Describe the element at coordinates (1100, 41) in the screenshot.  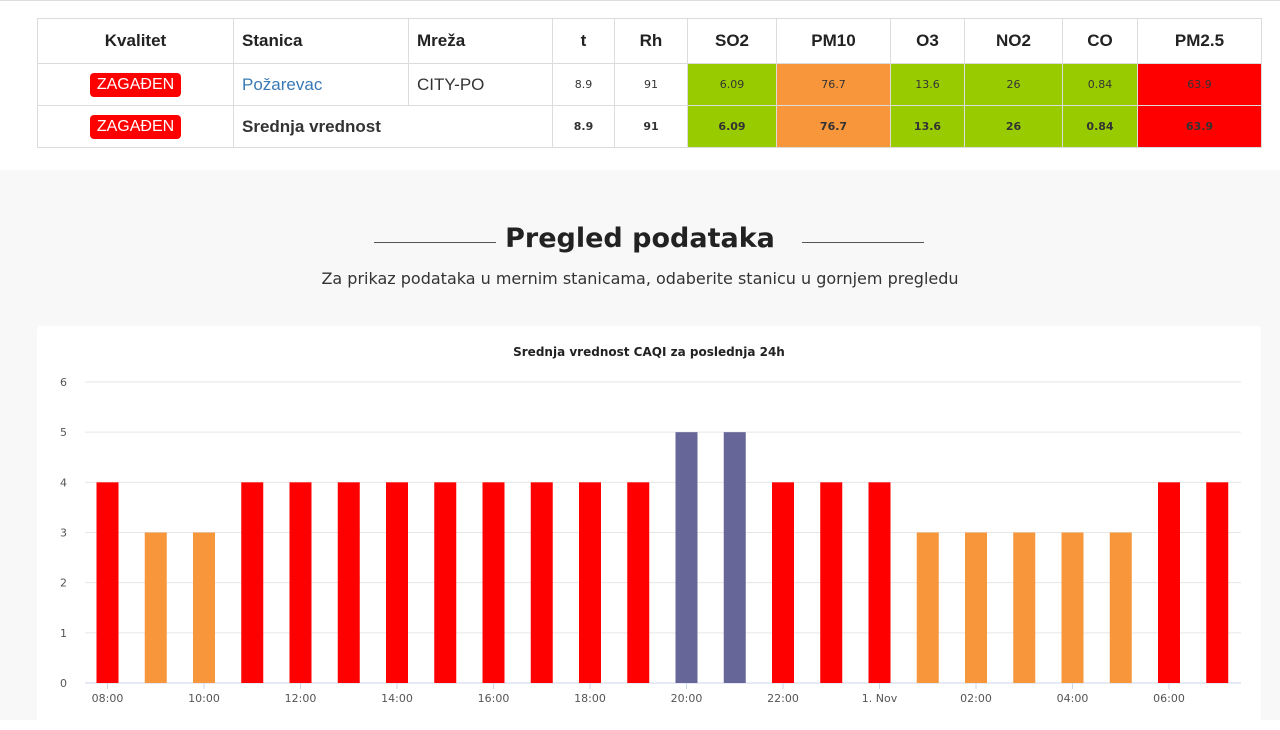
I see `col-header-co: CO` at that location.